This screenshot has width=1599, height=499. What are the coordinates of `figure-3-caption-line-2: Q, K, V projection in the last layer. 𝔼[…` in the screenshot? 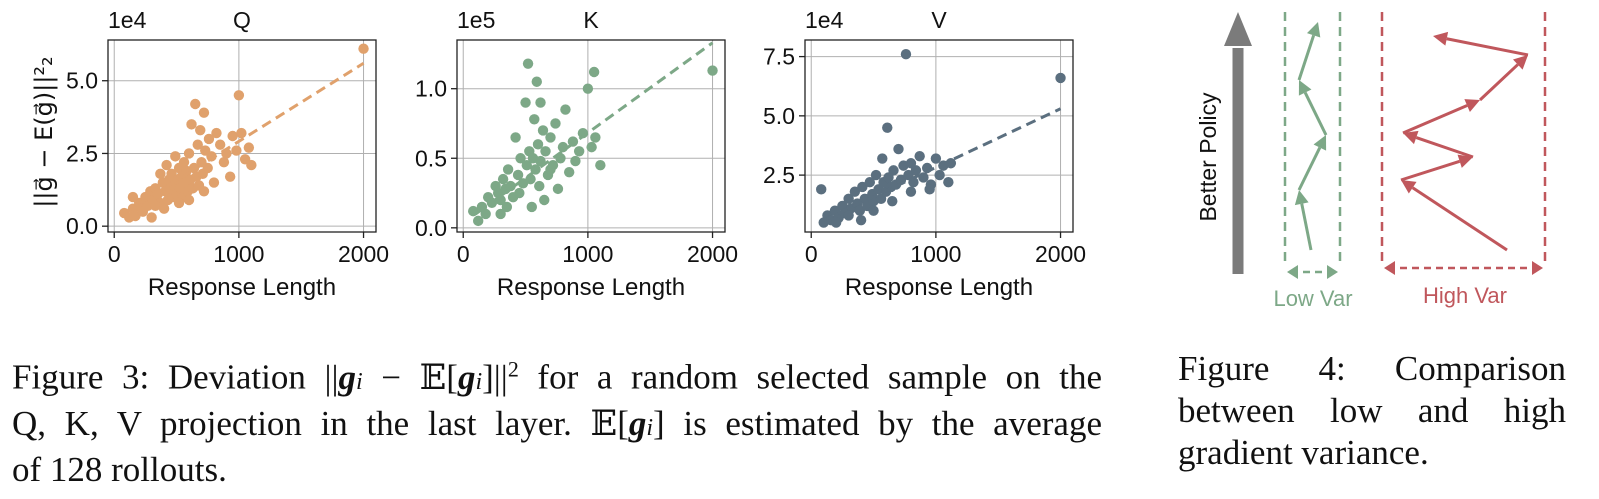 It's located at (557, 423).